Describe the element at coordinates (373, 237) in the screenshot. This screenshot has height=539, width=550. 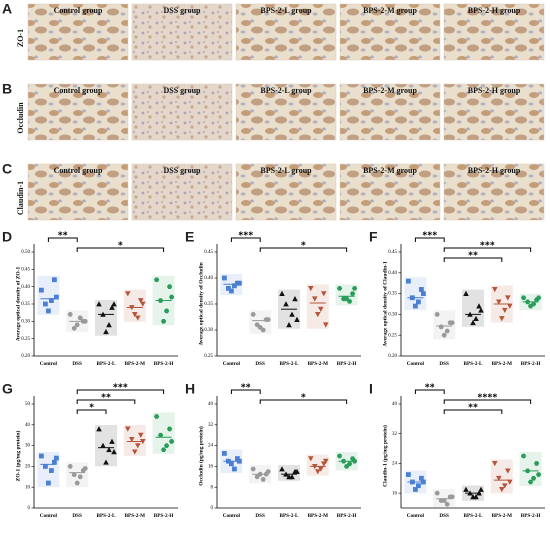
I see `panel-letter: F` at that location.